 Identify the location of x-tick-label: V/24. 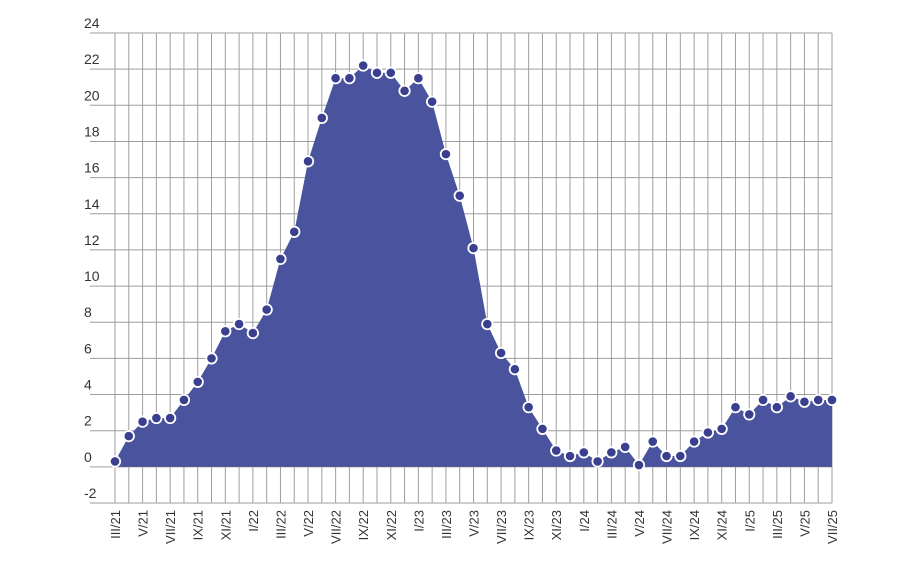
(639, 523).